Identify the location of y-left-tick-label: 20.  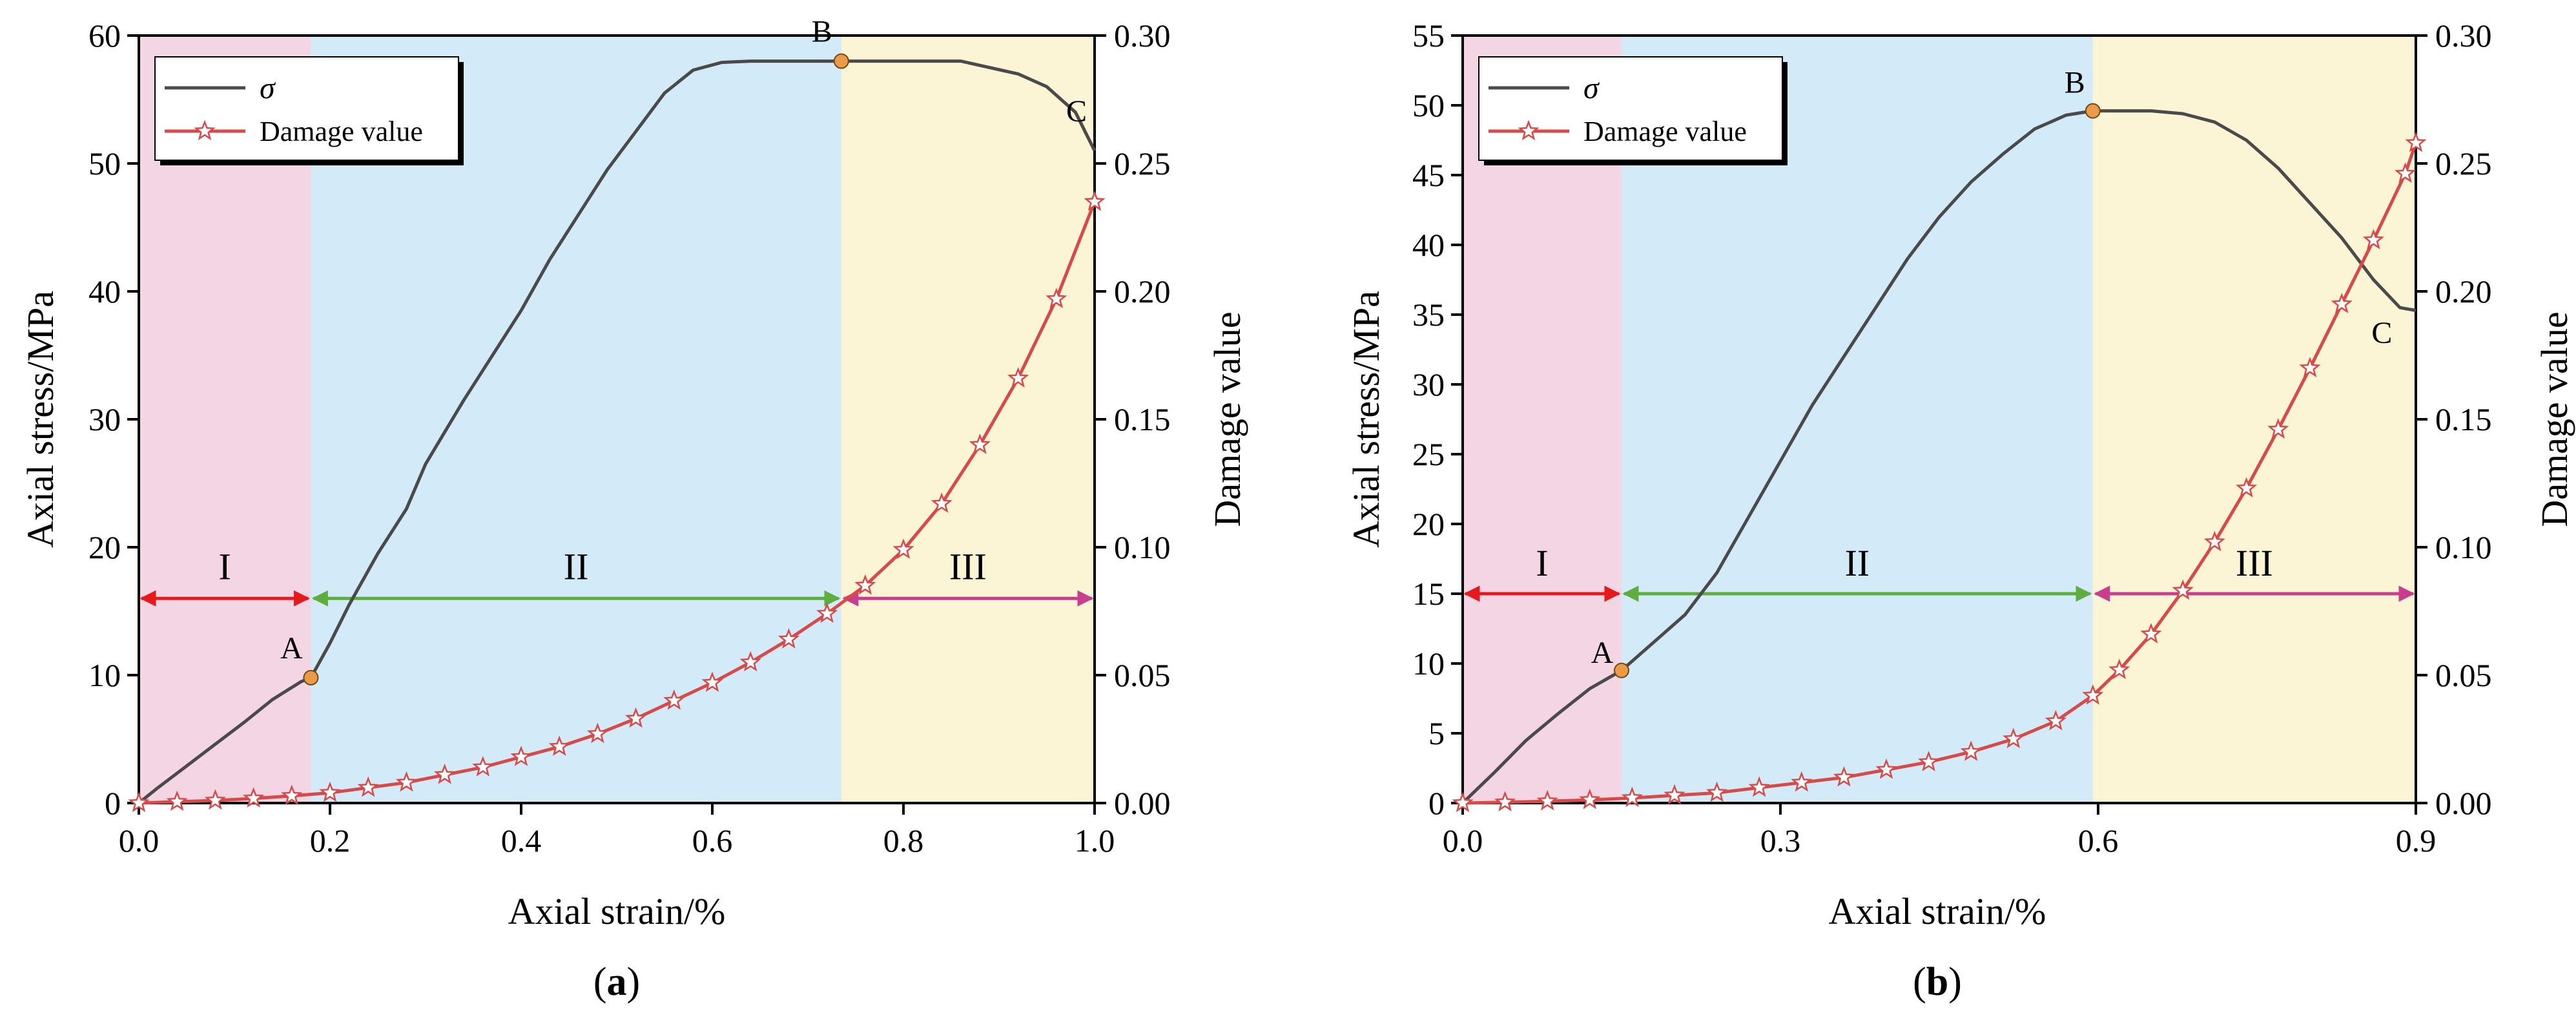
(1428, 524).